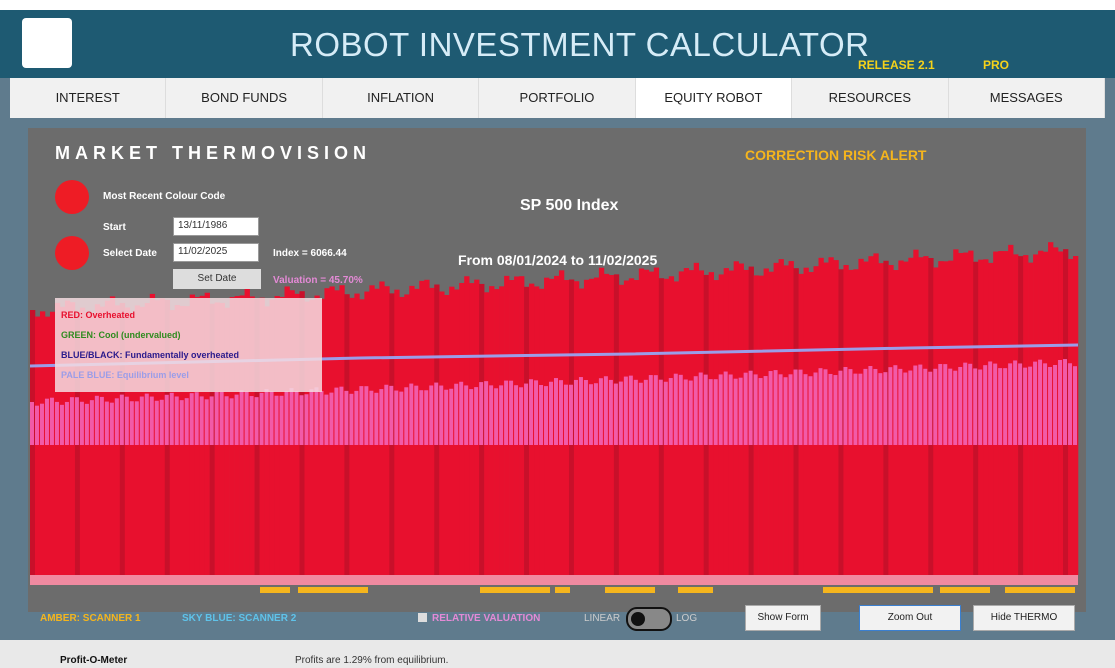 The image size is (1115, 668). What do you see at coordinates (216, 252) in the screenshot?
I see `date-input: 11/02/2025` at bounding box center [216, 252].